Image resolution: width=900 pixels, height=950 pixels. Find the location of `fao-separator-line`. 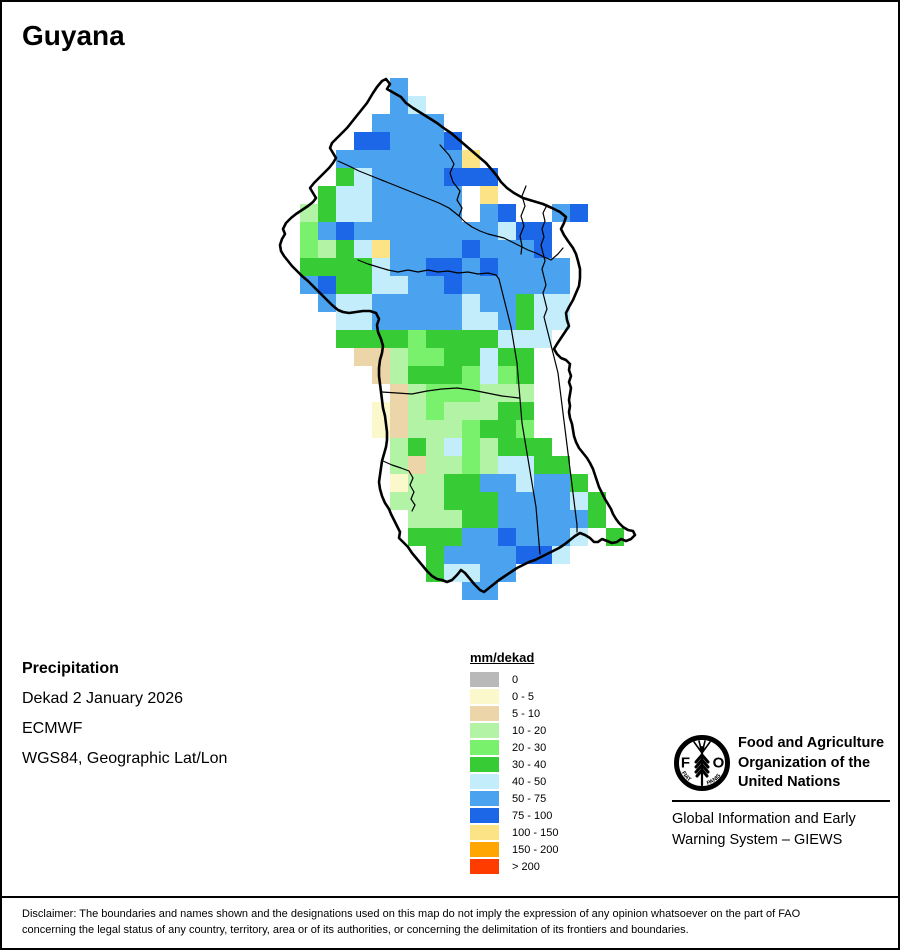

fao-separator-line is located at coordinates (781, 801).